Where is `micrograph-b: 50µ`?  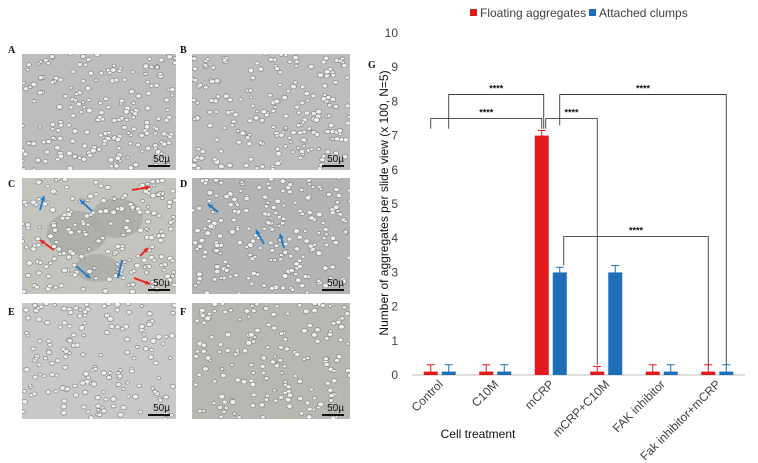 micrograph-b: 50µ is located at coordinates (271, 112).